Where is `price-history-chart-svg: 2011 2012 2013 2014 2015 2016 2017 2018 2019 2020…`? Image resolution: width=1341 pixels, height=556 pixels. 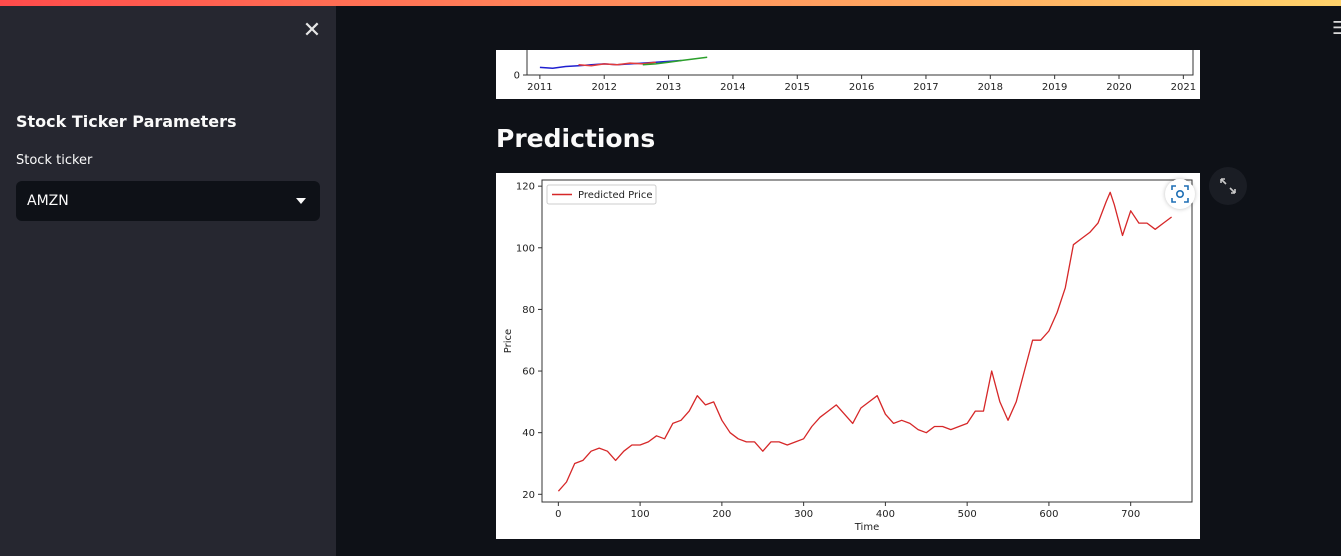 price-history-chart-svg: 2011 2012 2013 2014 2015 2016 2017 2018 2019 2020… is located at coordinates (855, 70).